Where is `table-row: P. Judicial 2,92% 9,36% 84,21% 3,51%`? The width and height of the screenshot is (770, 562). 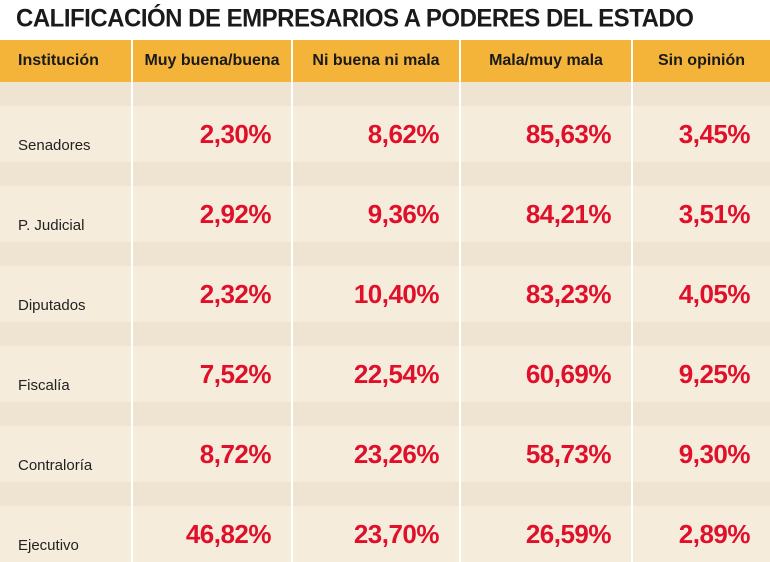 table-row: P. Judicial 2,92% 9,36% 84,21% 3,51% is located at coordinates (385, 214).